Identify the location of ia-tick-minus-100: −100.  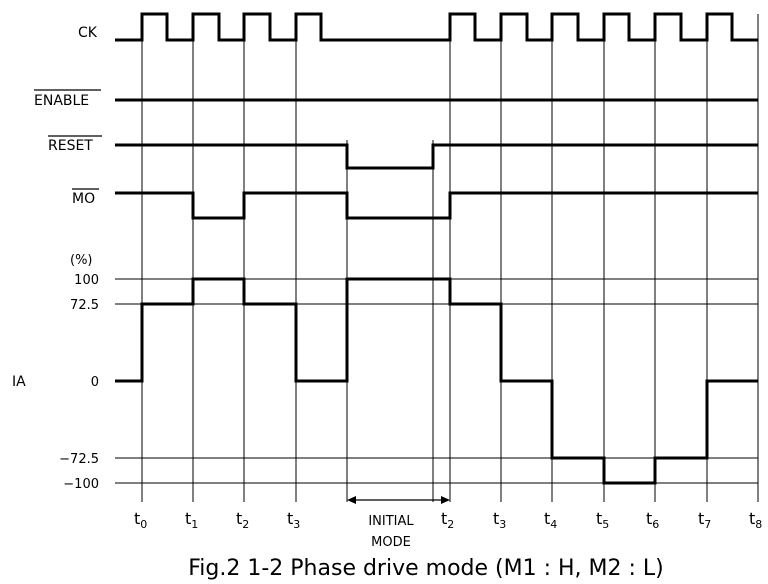
(81, 484).